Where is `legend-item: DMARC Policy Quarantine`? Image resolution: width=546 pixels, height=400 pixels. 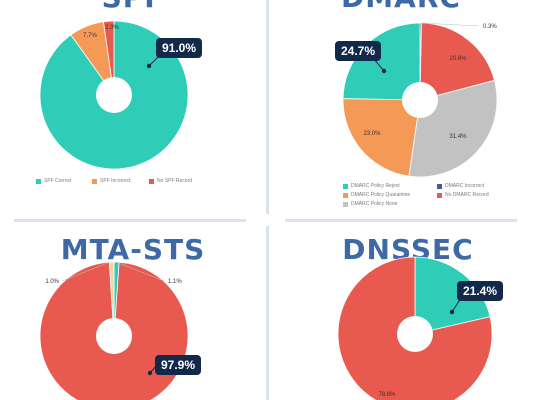
legend-item: DMARC Policy Quarantine is located at coordinates (376, 195).